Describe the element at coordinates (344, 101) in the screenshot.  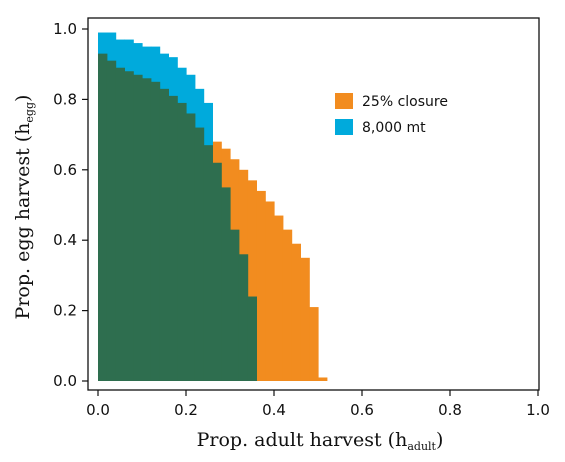
I see `legend-swatch-25-closure` at that location.